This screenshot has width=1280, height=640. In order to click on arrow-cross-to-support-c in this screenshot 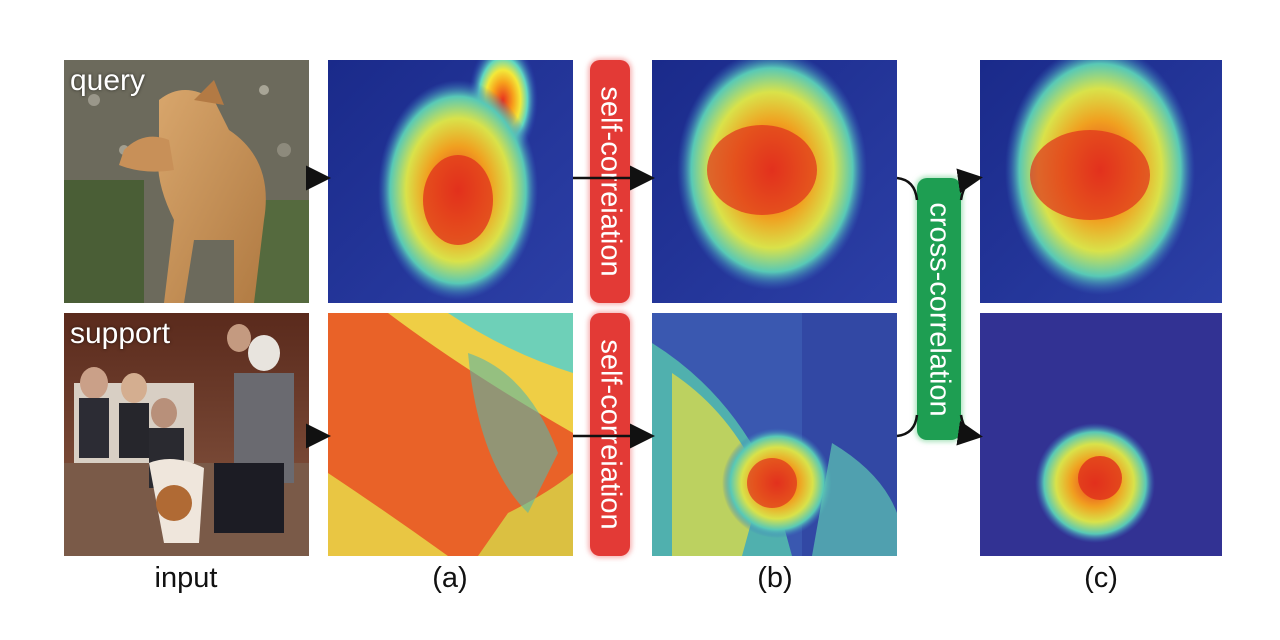, I will do `click(969, 430)`.